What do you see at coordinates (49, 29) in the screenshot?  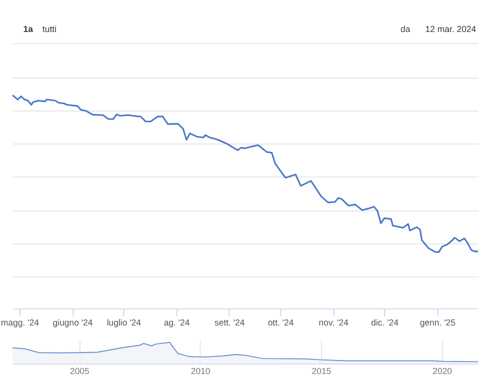 I see `text: tutti` at bounding box center [49, 29].